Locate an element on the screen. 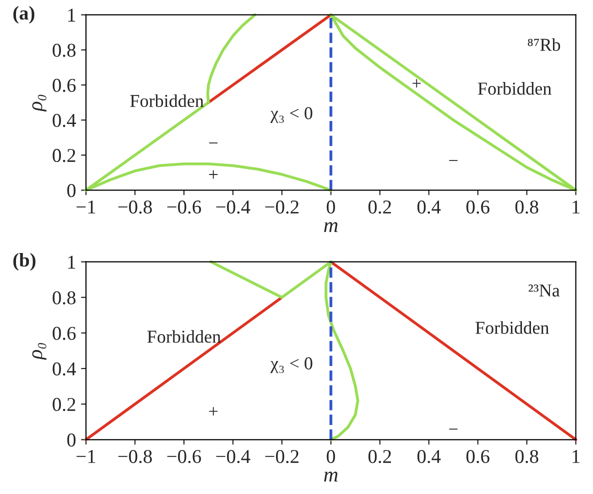 The image size is (593, 494). annotation: ⁸⁷Rb is located at coordinates (544, 44).